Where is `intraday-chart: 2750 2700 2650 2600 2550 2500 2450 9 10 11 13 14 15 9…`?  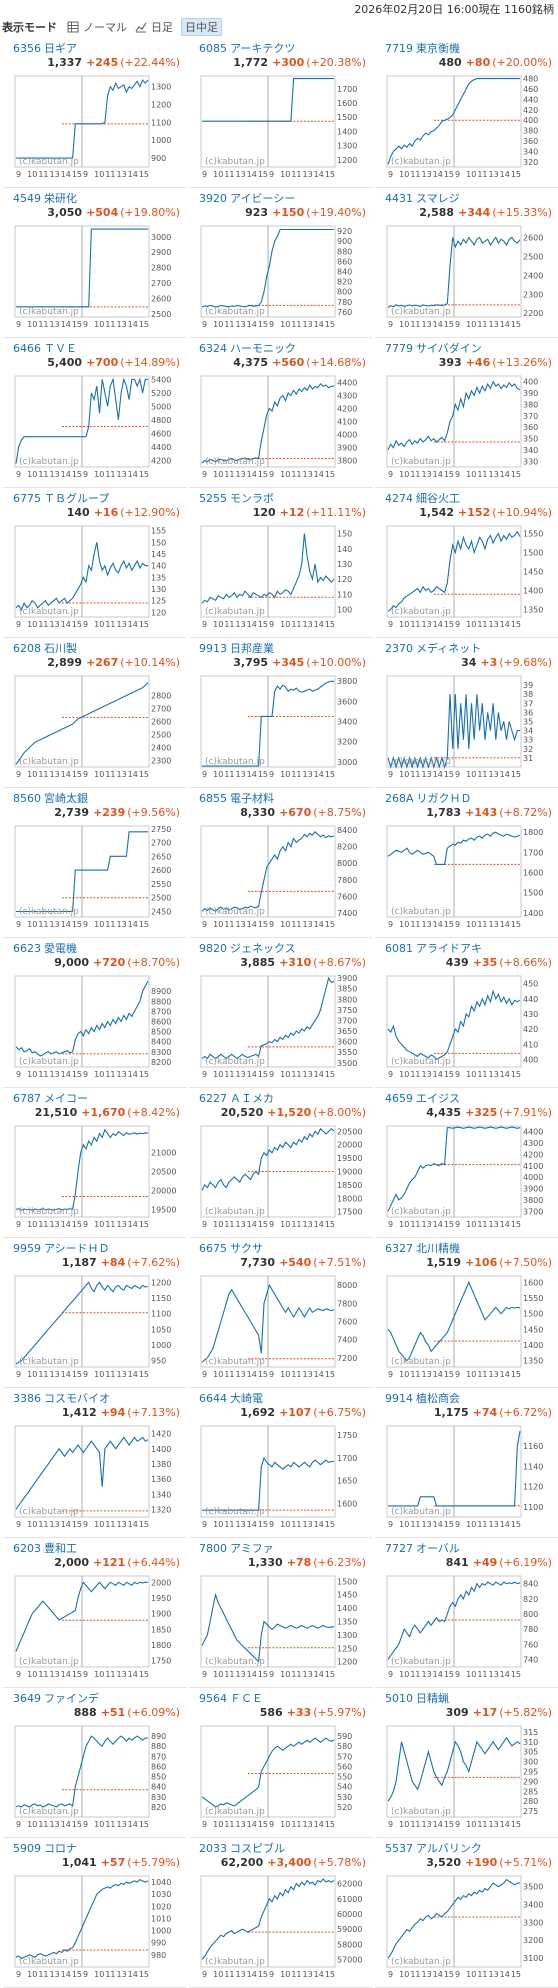 intraday-chart: 2750 2700 2650 2600 2550 2500 2450 9 10 11 13 14 15 9… is located at coordinates (96, 876).